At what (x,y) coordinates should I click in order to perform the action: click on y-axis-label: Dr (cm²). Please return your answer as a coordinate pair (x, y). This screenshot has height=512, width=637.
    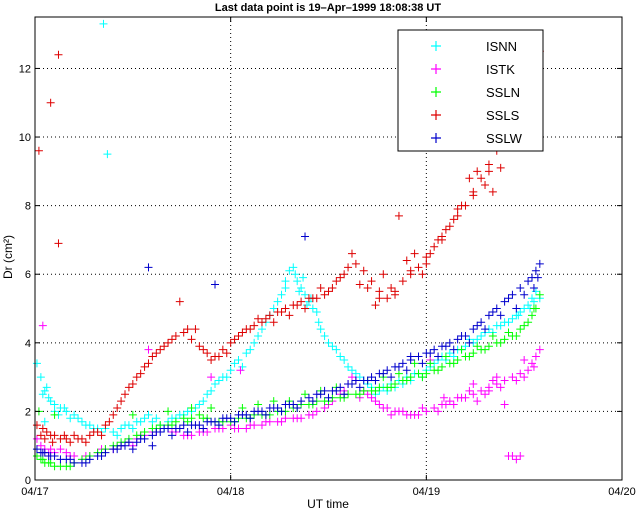
    Looking at the image, I should click on (8, 257).